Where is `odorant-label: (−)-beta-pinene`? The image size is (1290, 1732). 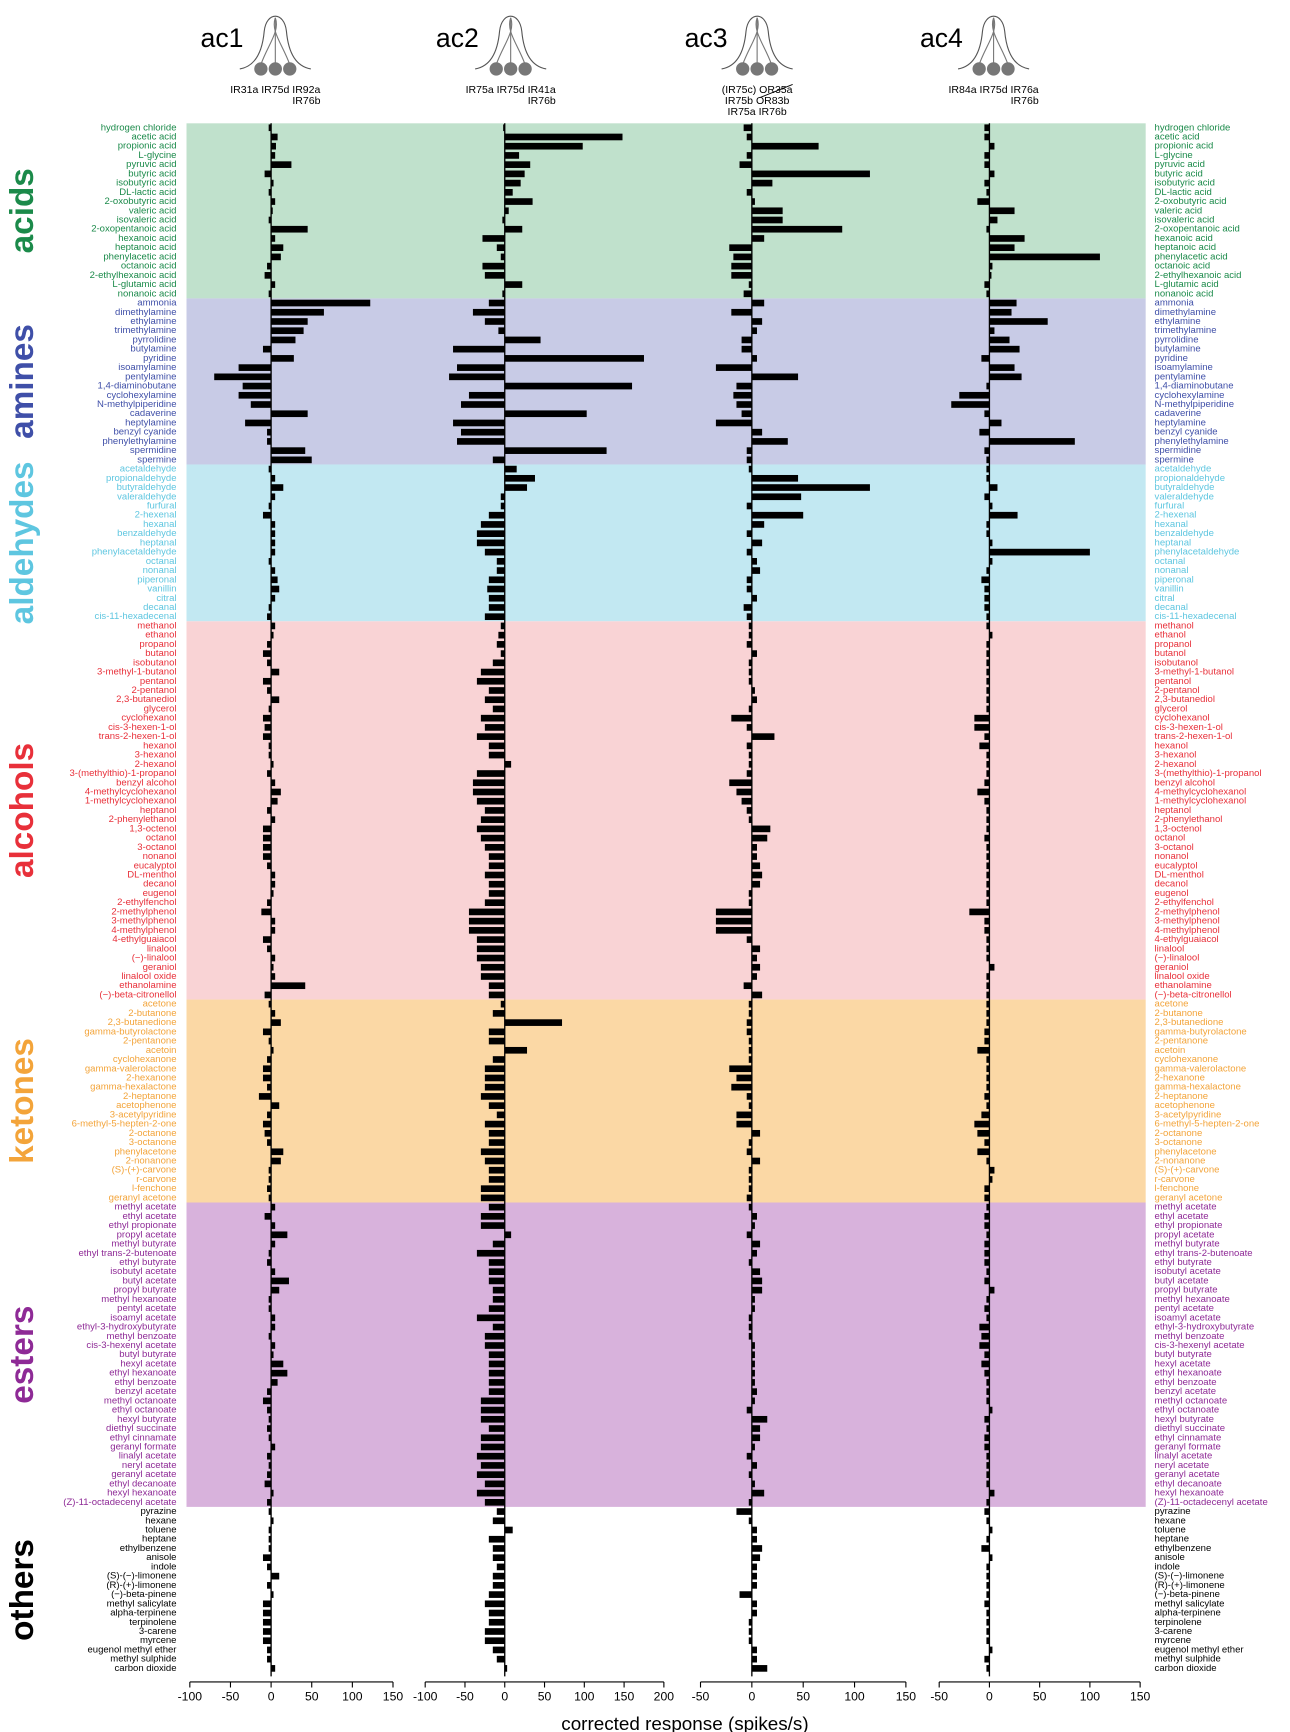 odorant-label: (−)-beta-pinene is located at coordinates (1187, 1594).